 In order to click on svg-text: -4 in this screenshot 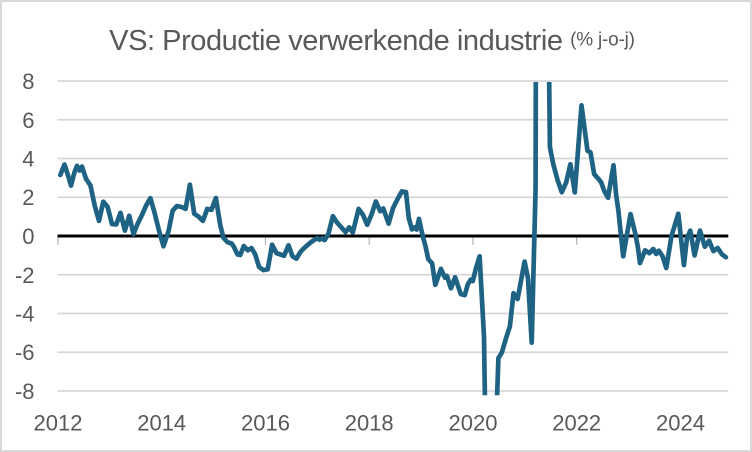, I will do `click(25, 314)`.